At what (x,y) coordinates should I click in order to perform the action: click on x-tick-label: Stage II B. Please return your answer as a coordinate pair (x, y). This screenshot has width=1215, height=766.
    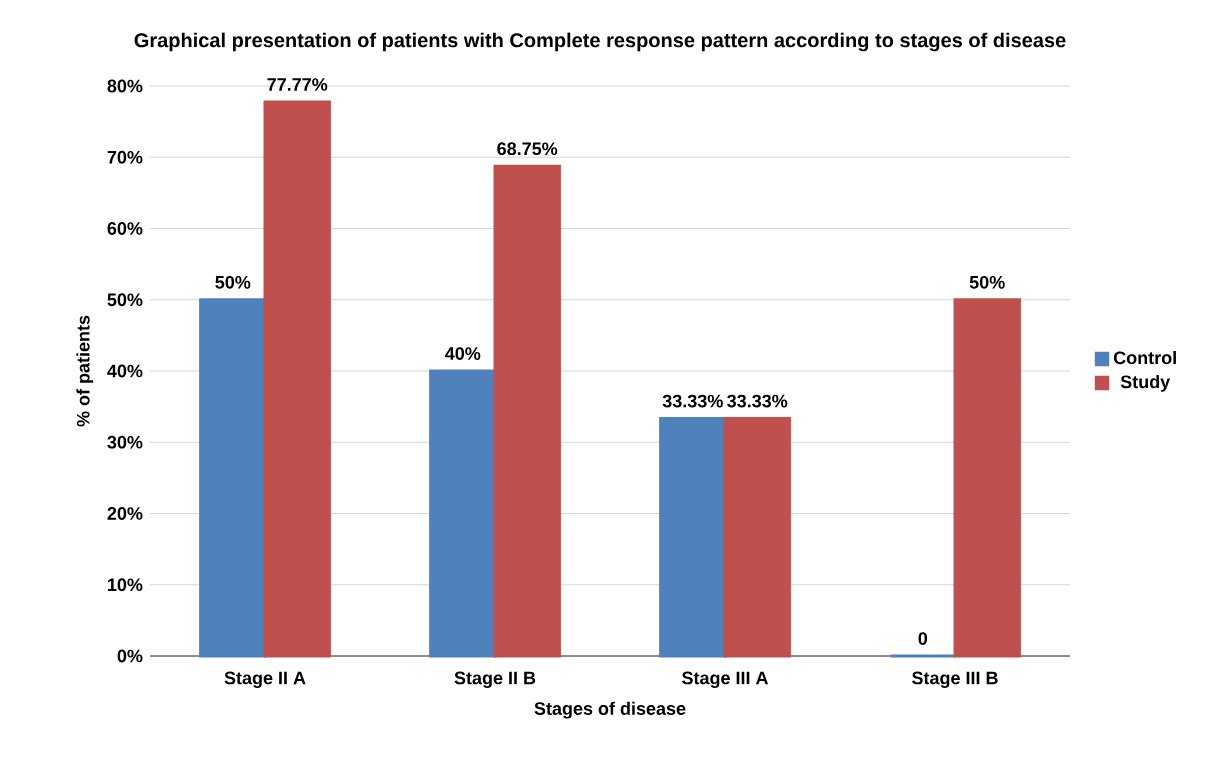
    Looking at the image, I should click on (495, 679).